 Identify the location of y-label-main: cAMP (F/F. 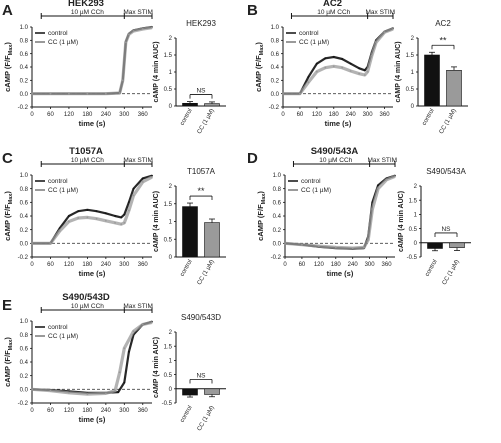
(7, 222).